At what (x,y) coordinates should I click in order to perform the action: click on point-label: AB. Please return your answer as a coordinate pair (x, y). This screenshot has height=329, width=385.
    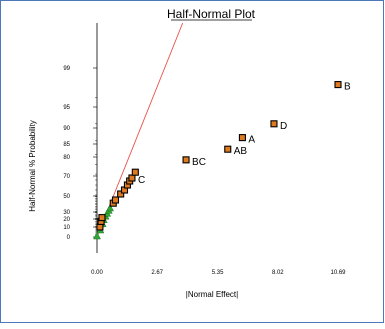
    Looking at the image, I should click on (241, 151).